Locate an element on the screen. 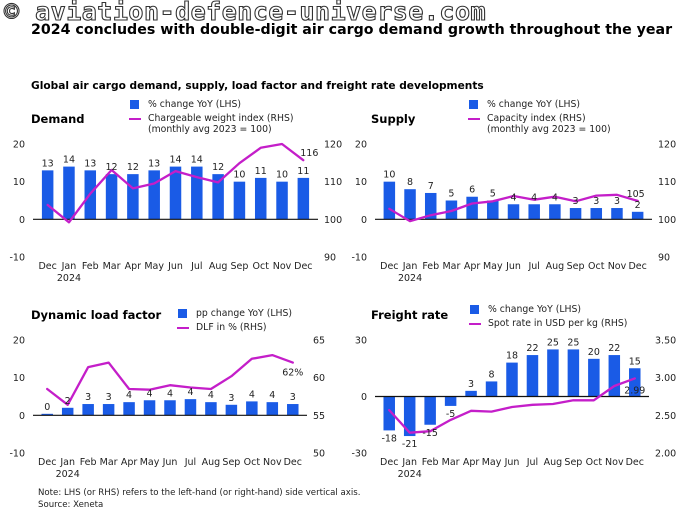 The image size is (686, 515). rhs-tick-label: 55 is located at coordinates (319, 416).